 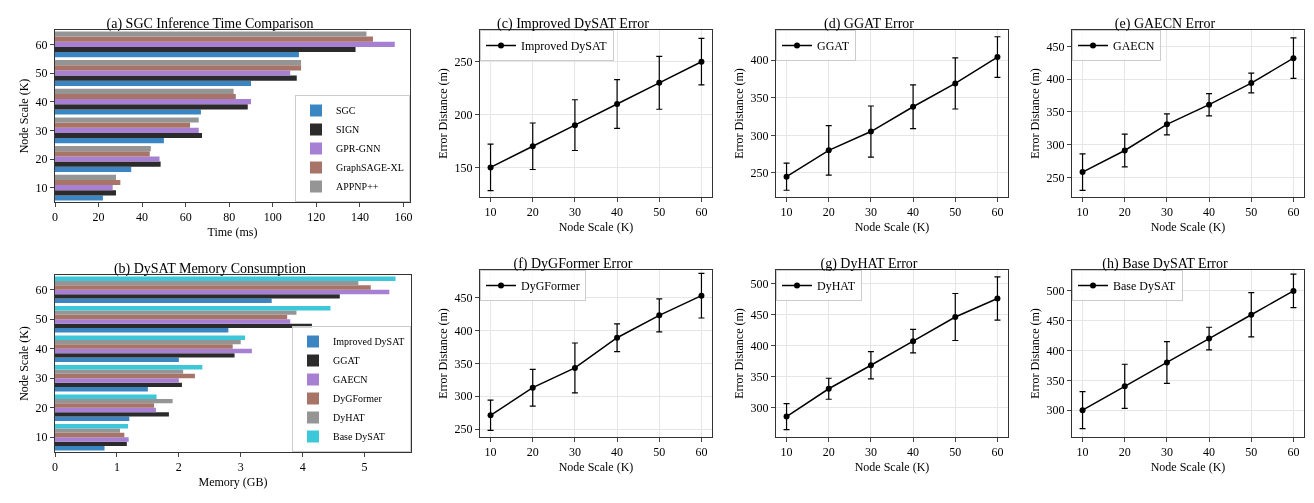 I want to click on x-tick-label: 100, so click(x=272, y=217).